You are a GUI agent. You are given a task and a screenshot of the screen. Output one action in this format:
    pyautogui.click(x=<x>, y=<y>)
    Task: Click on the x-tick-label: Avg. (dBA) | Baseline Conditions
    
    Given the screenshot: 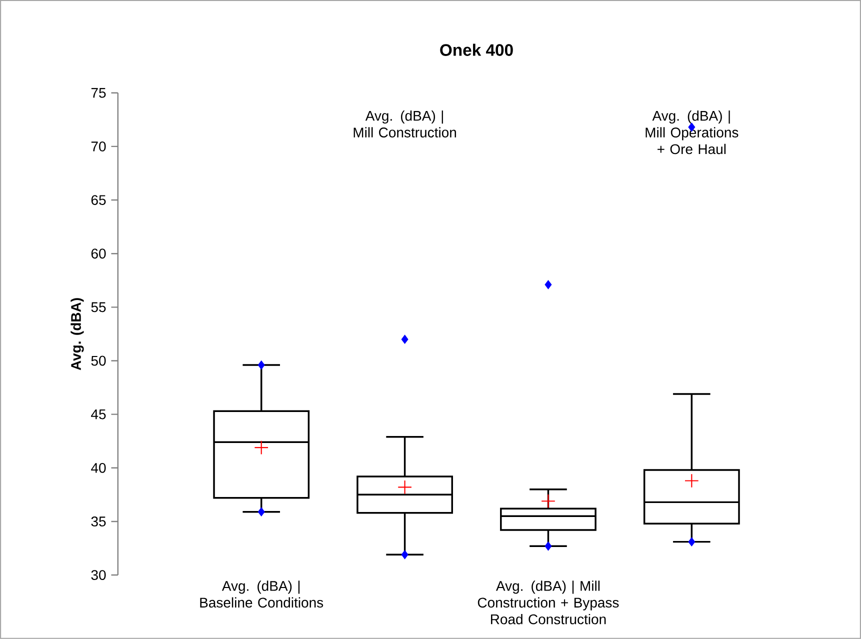 What is the action you would take?
    pyautogui.click(x=262, y=594)
    